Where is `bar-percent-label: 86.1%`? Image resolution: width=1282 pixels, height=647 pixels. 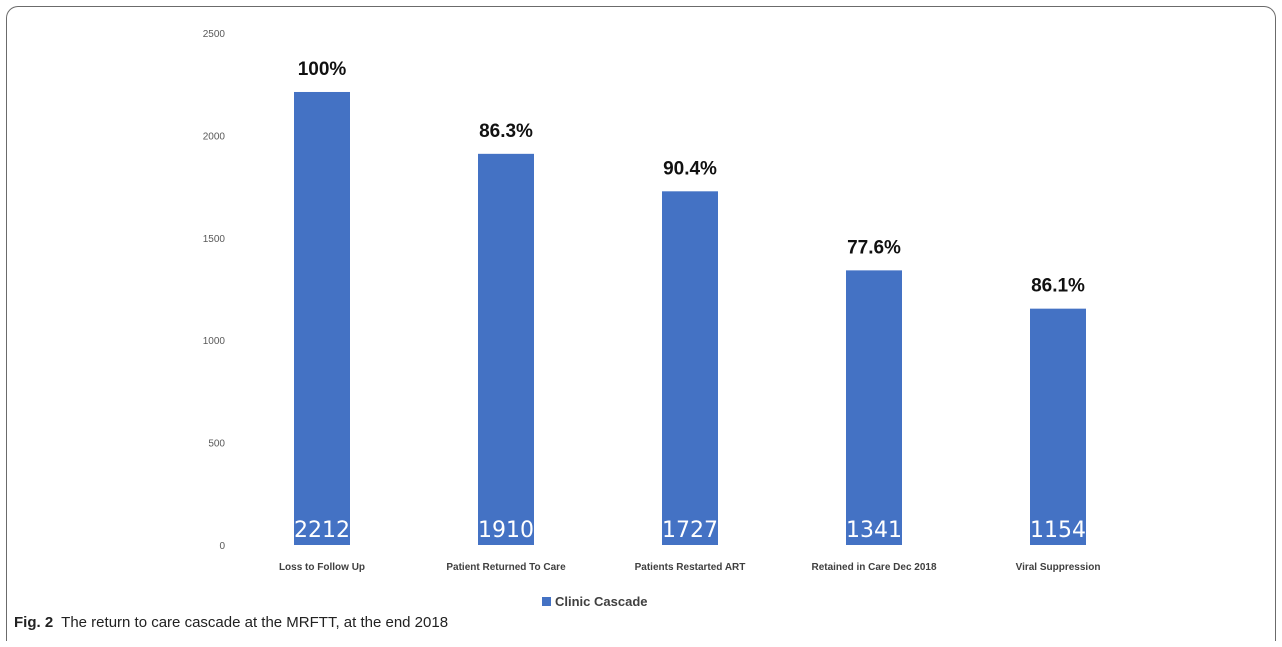
bar-percent-label: 86.1% is located at coordinates (1058, 286).